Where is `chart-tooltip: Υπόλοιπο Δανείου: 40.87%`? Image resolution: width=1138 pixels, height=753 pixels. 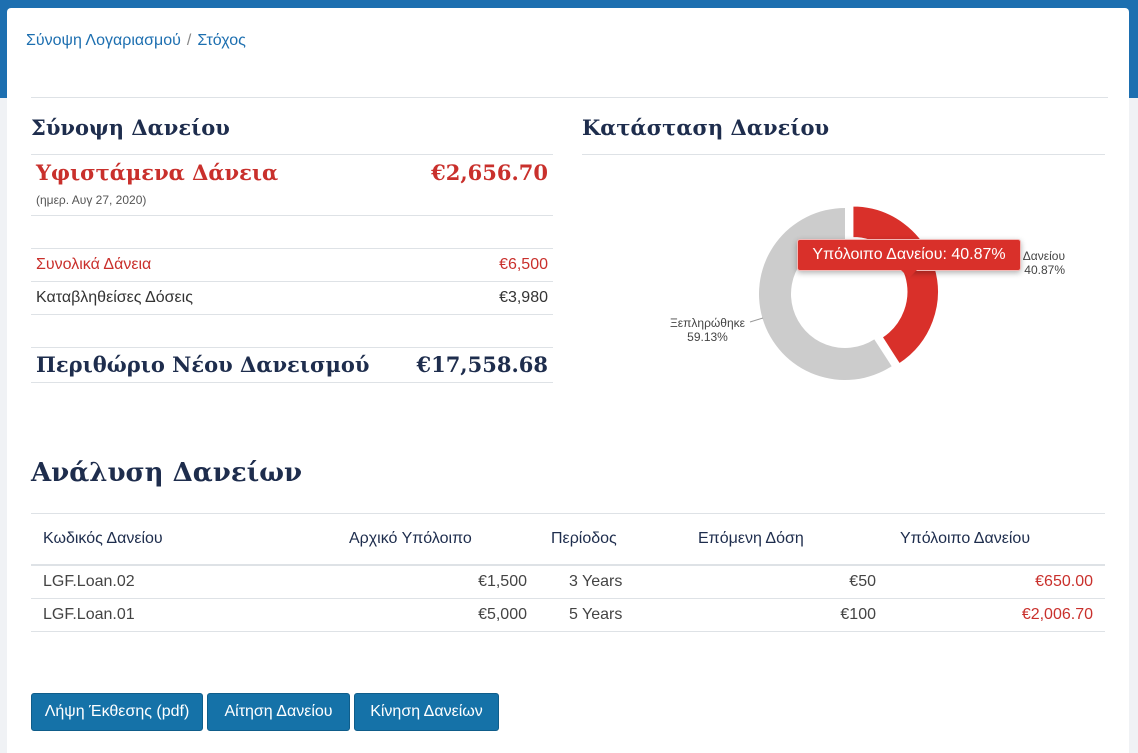 chart-tooltip: Υπόλοιπο Δανείου: 40.87% is located at coordinates (909, 258).